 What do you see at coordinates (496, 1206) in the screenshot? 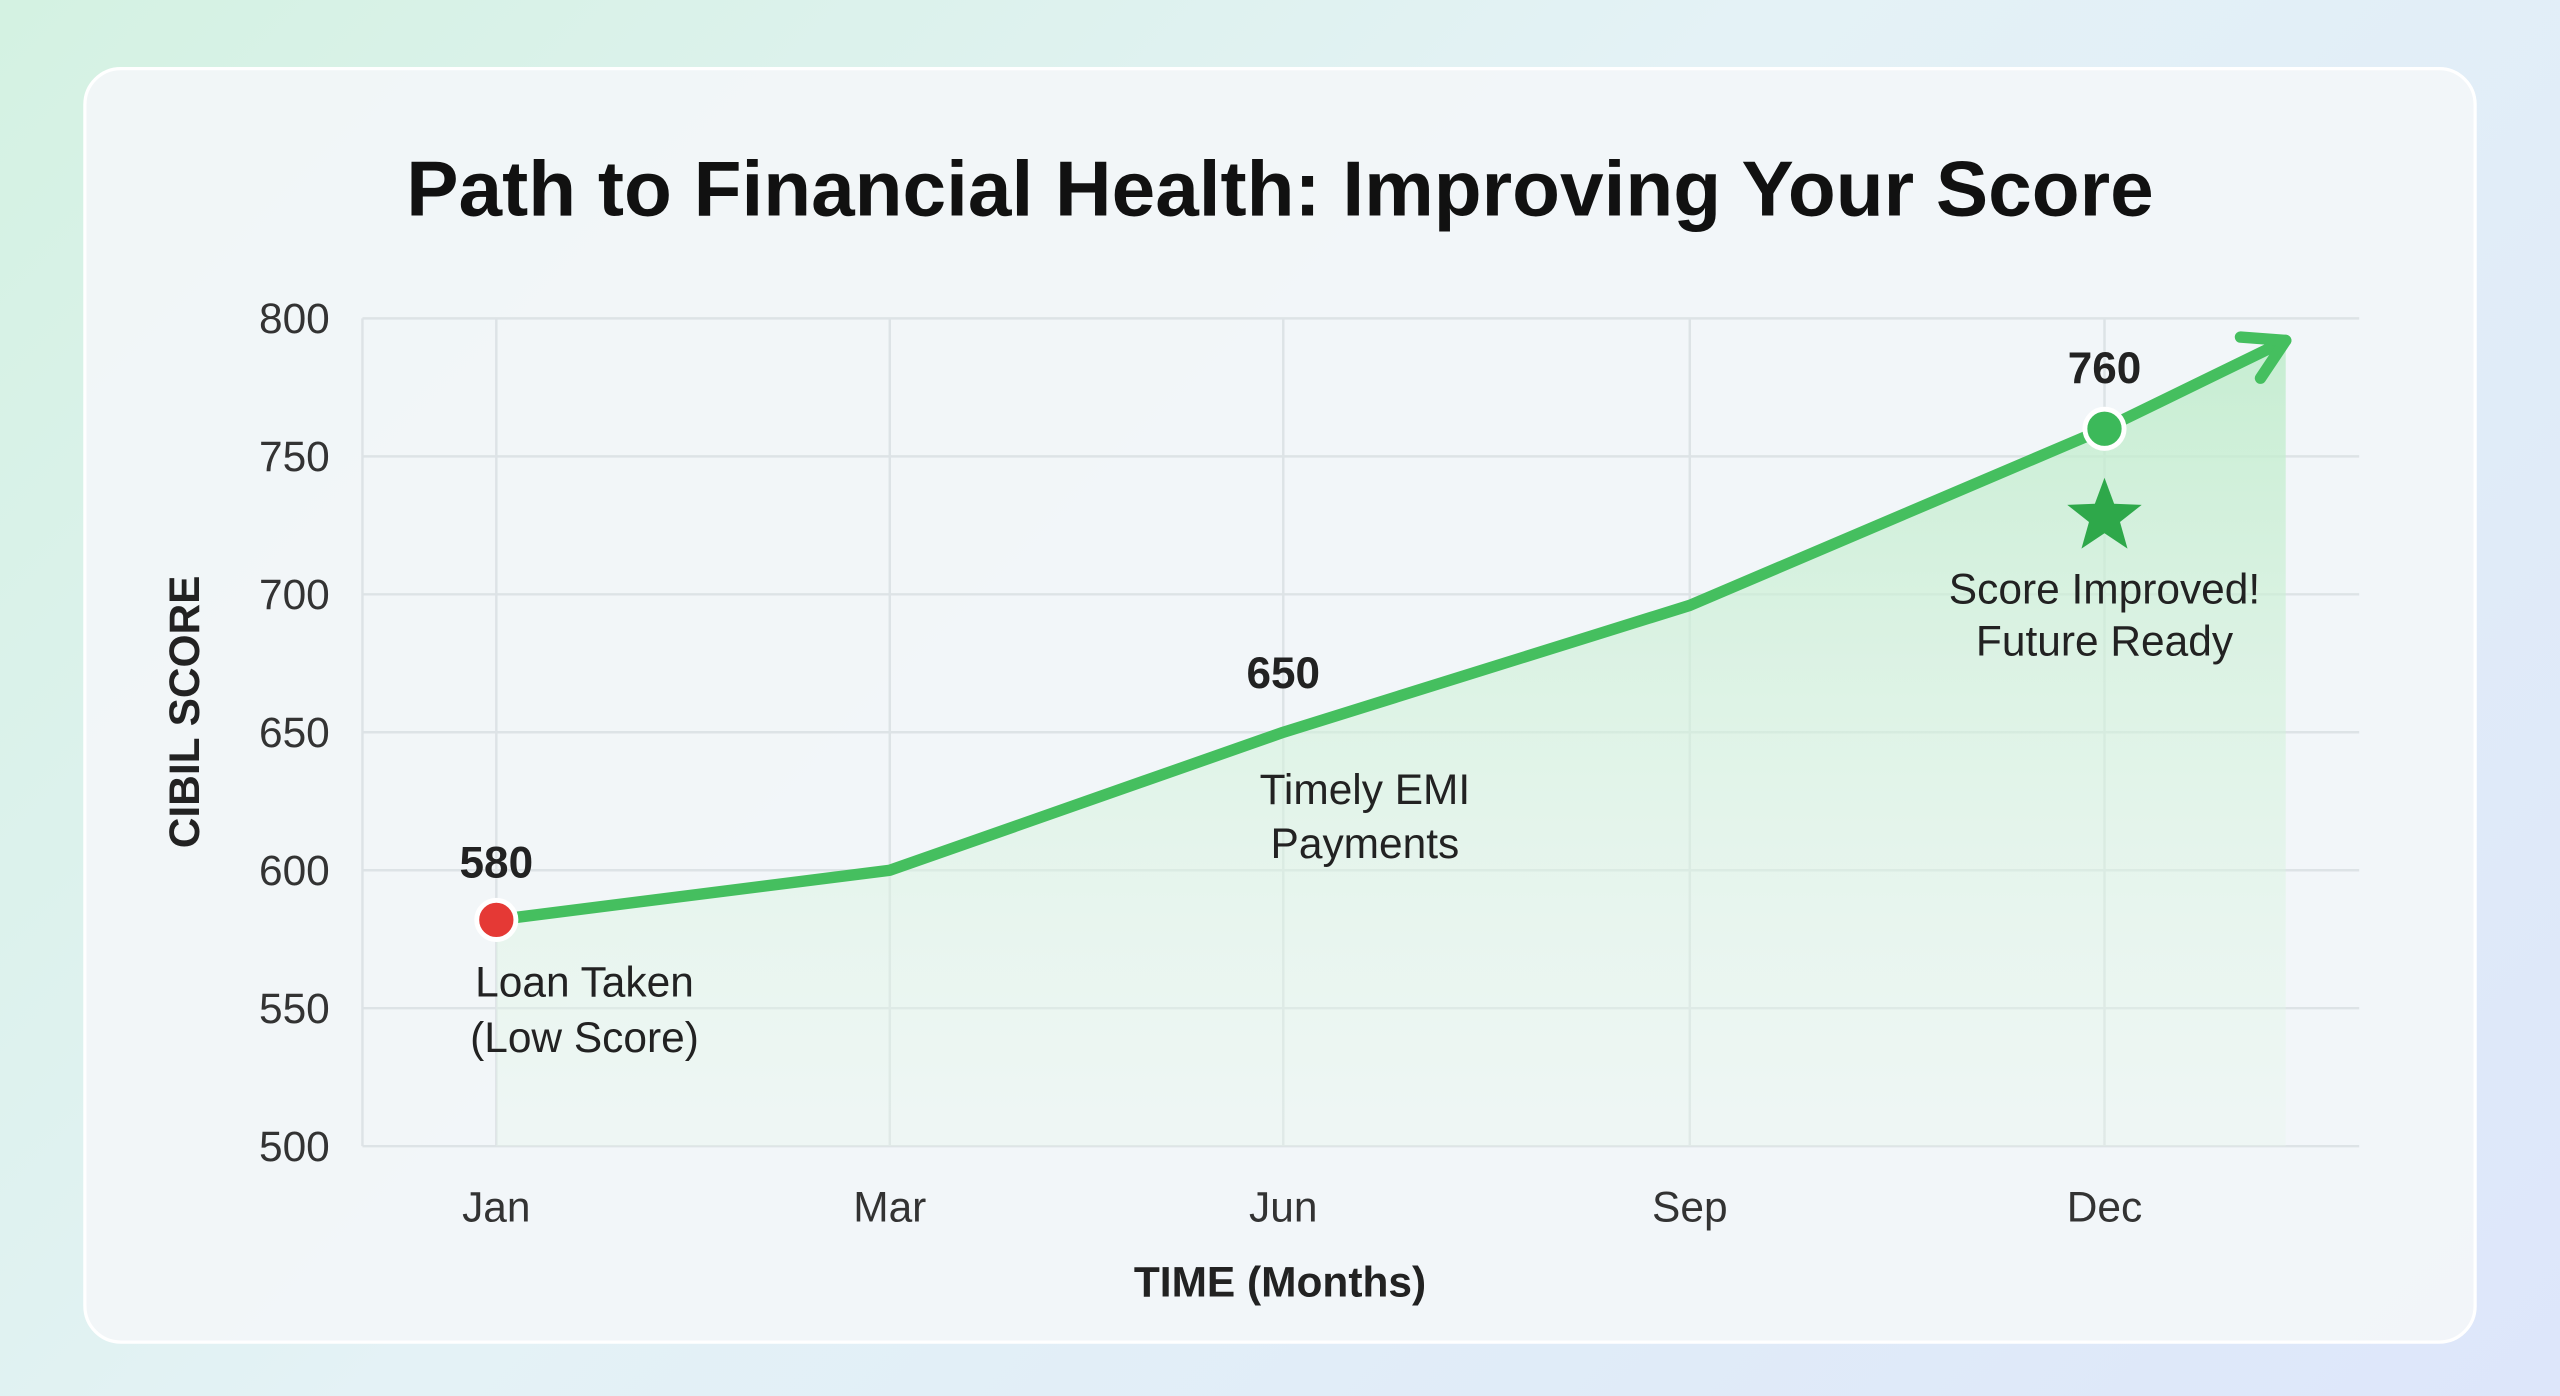
I see `x-tick-label: Jan` at bounding box center [496, 1206].